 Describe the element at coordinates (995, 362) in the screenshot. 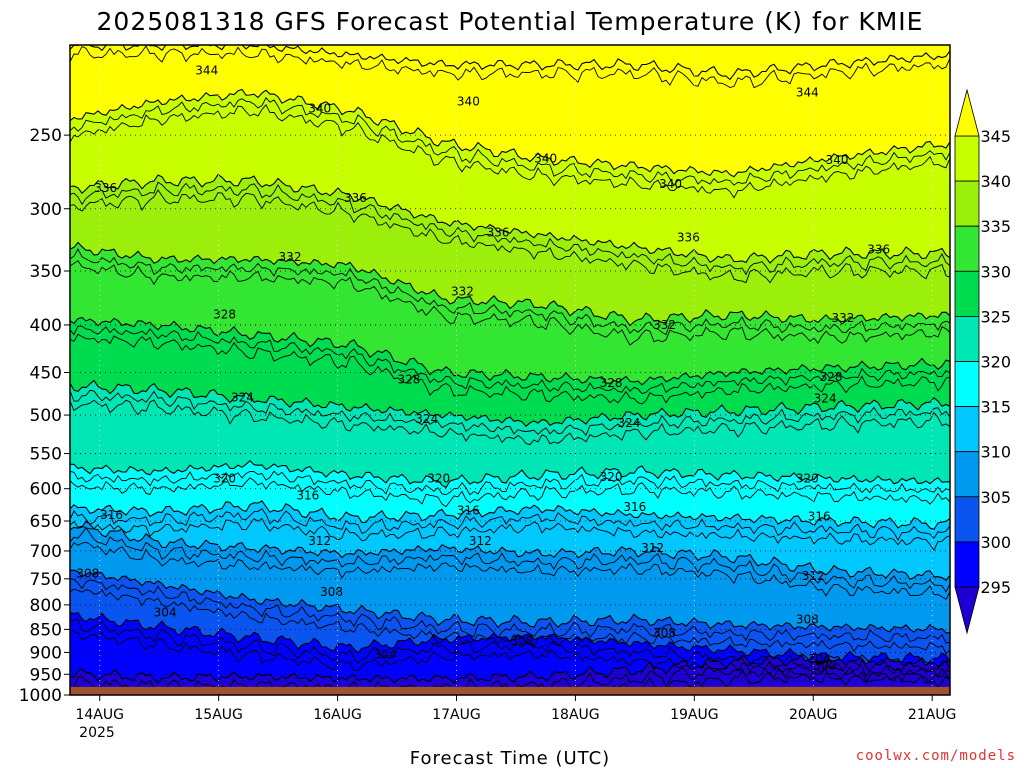

I see `colorbar-tick-label: 320` at that location.